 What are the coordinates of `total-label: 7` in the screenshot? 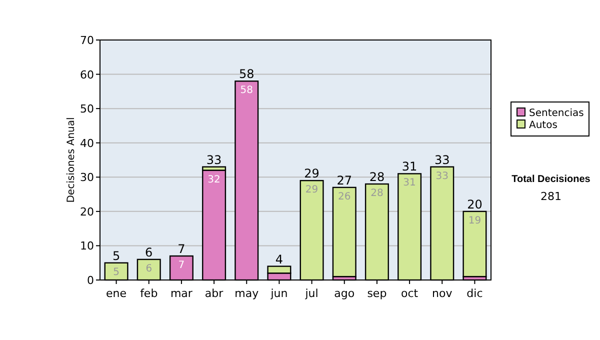 It's located at (182, 249).